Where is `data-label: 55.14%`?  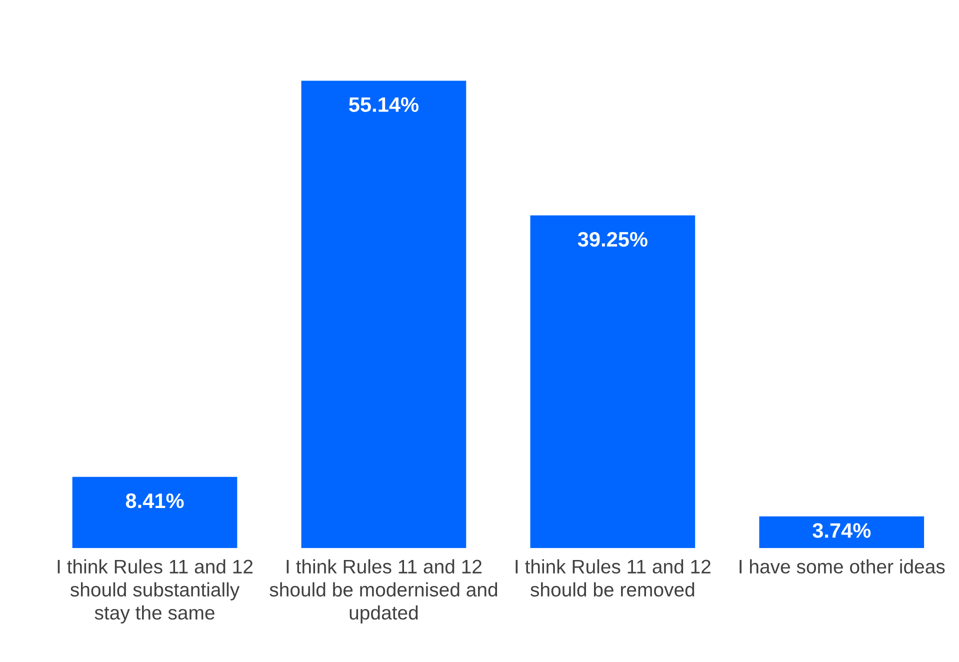 data-label: 55.14% is located at coordinates (383, 104).